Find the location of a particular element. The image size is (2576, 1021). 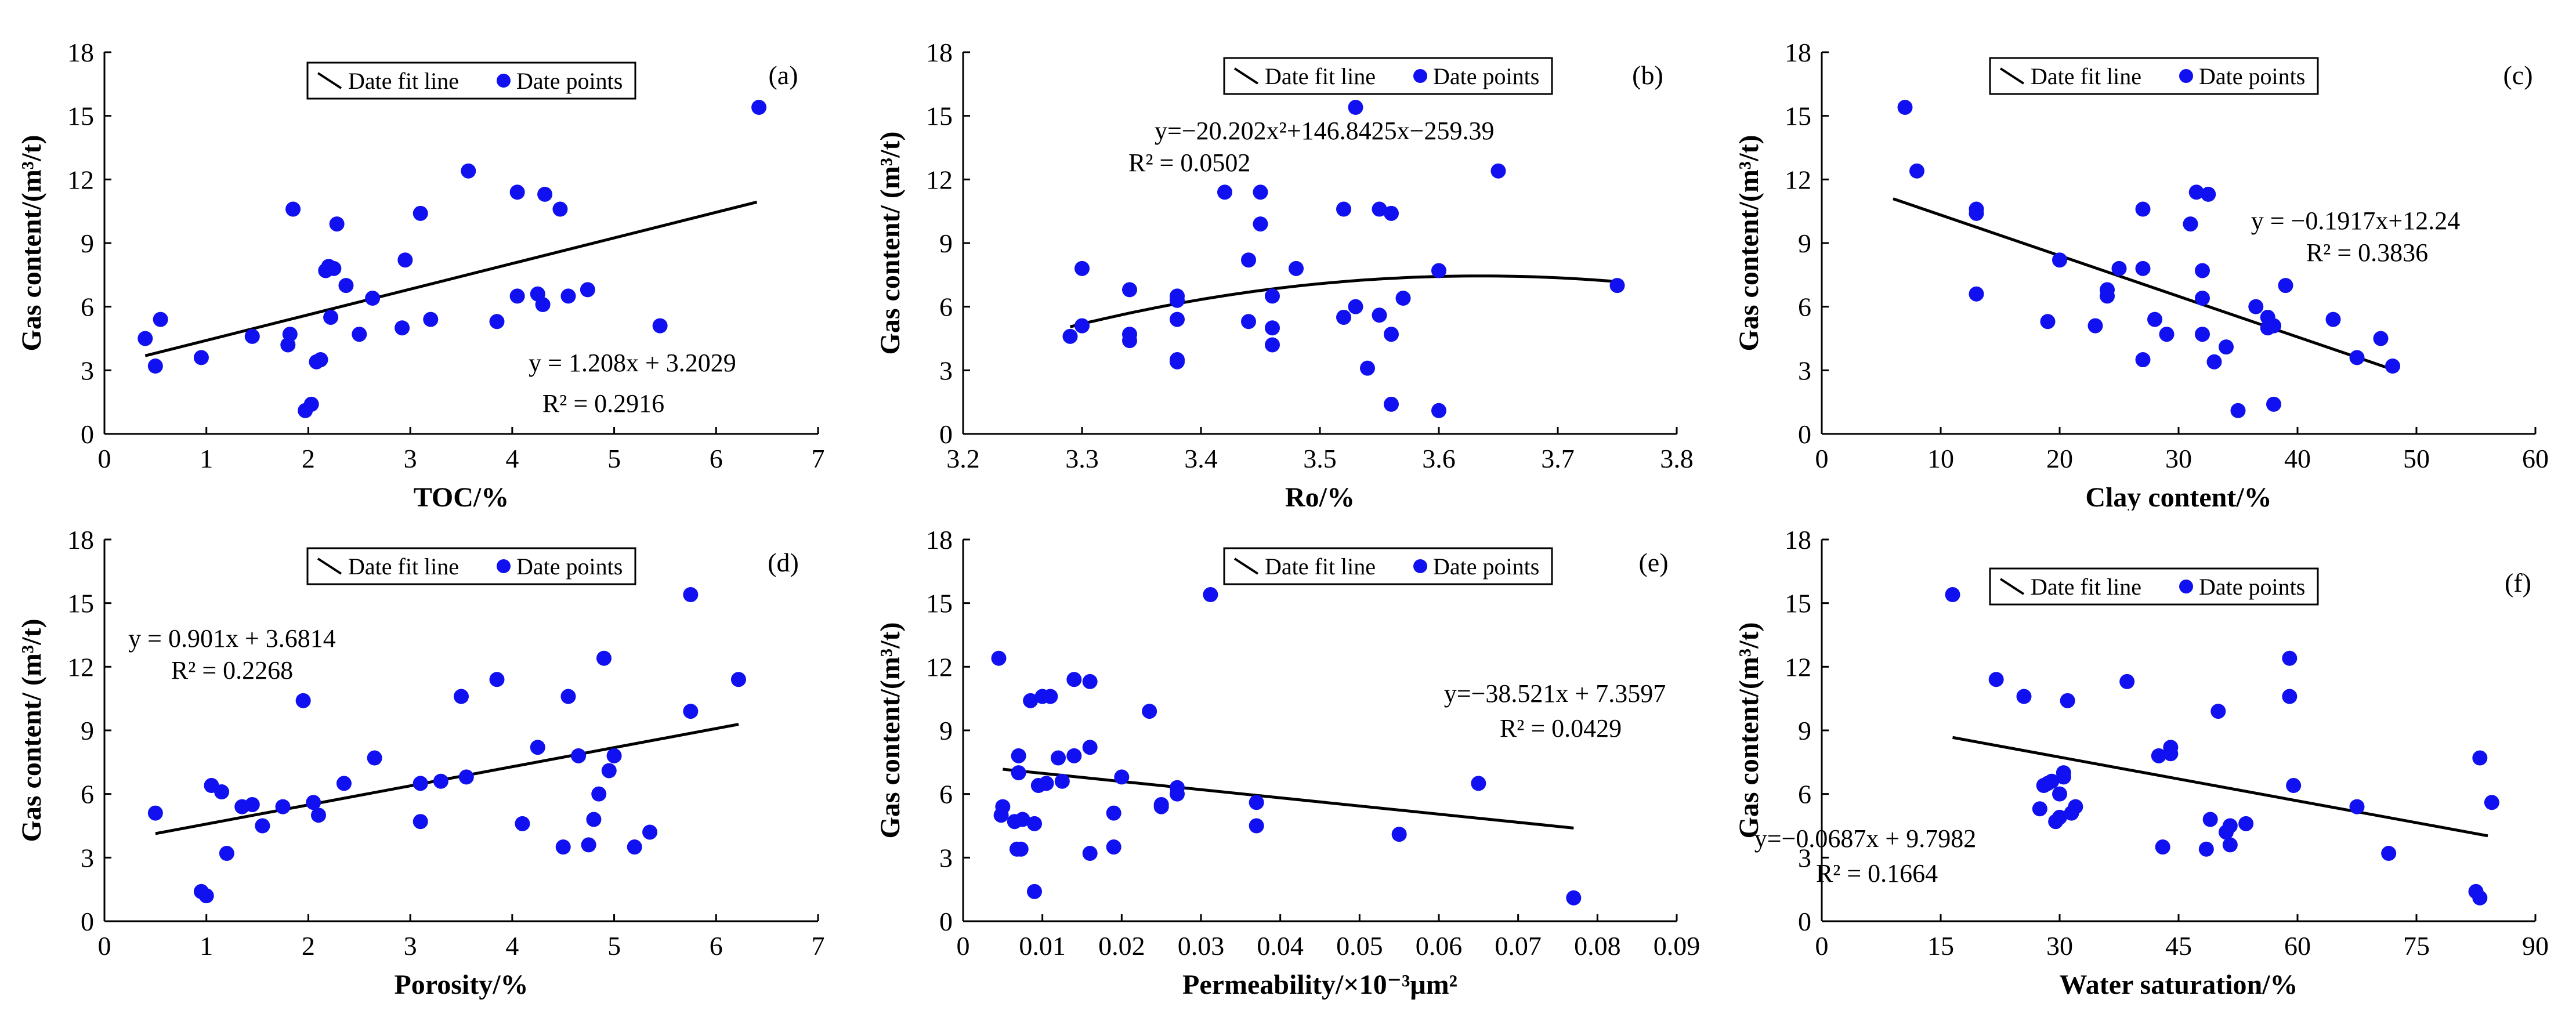

x-tick-label: 0.06 is located at coordinates (1439, 946).